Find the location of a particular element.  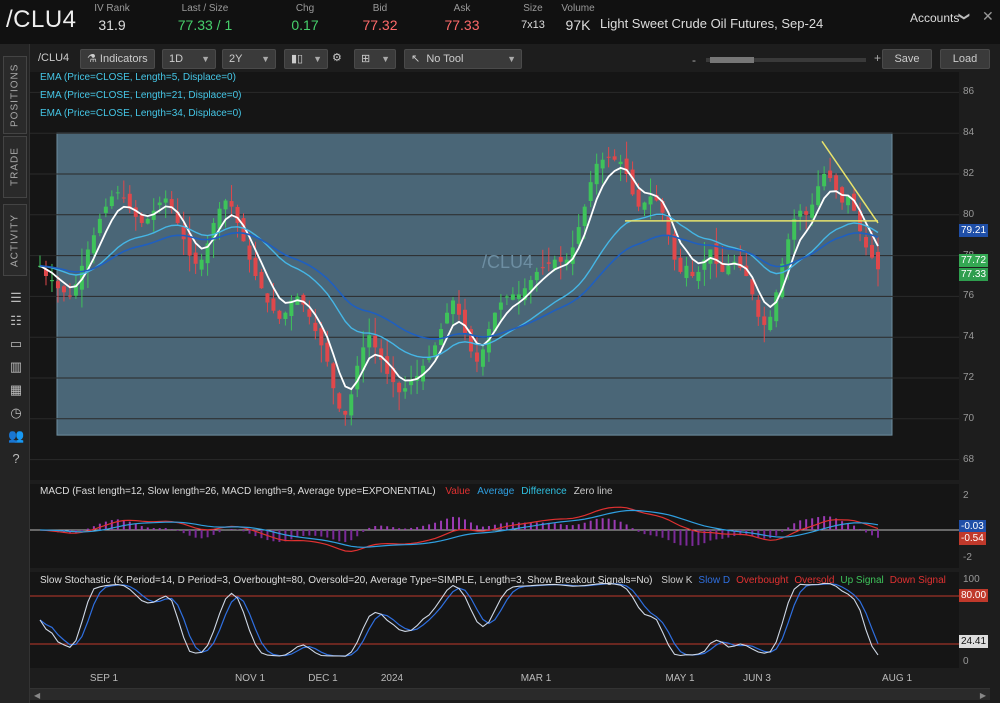

price-tick-label: 82 is located at coordinates (969, 173).